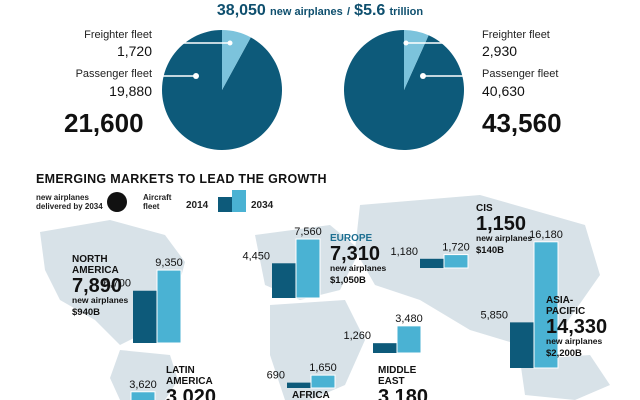 The height and width of the screenshot is (400, 640). What do you see at coordinates (95, 270) in the screenshot?
I see `region-name-north-america-line-1: AMERICA` at bounding box center [95, 270].